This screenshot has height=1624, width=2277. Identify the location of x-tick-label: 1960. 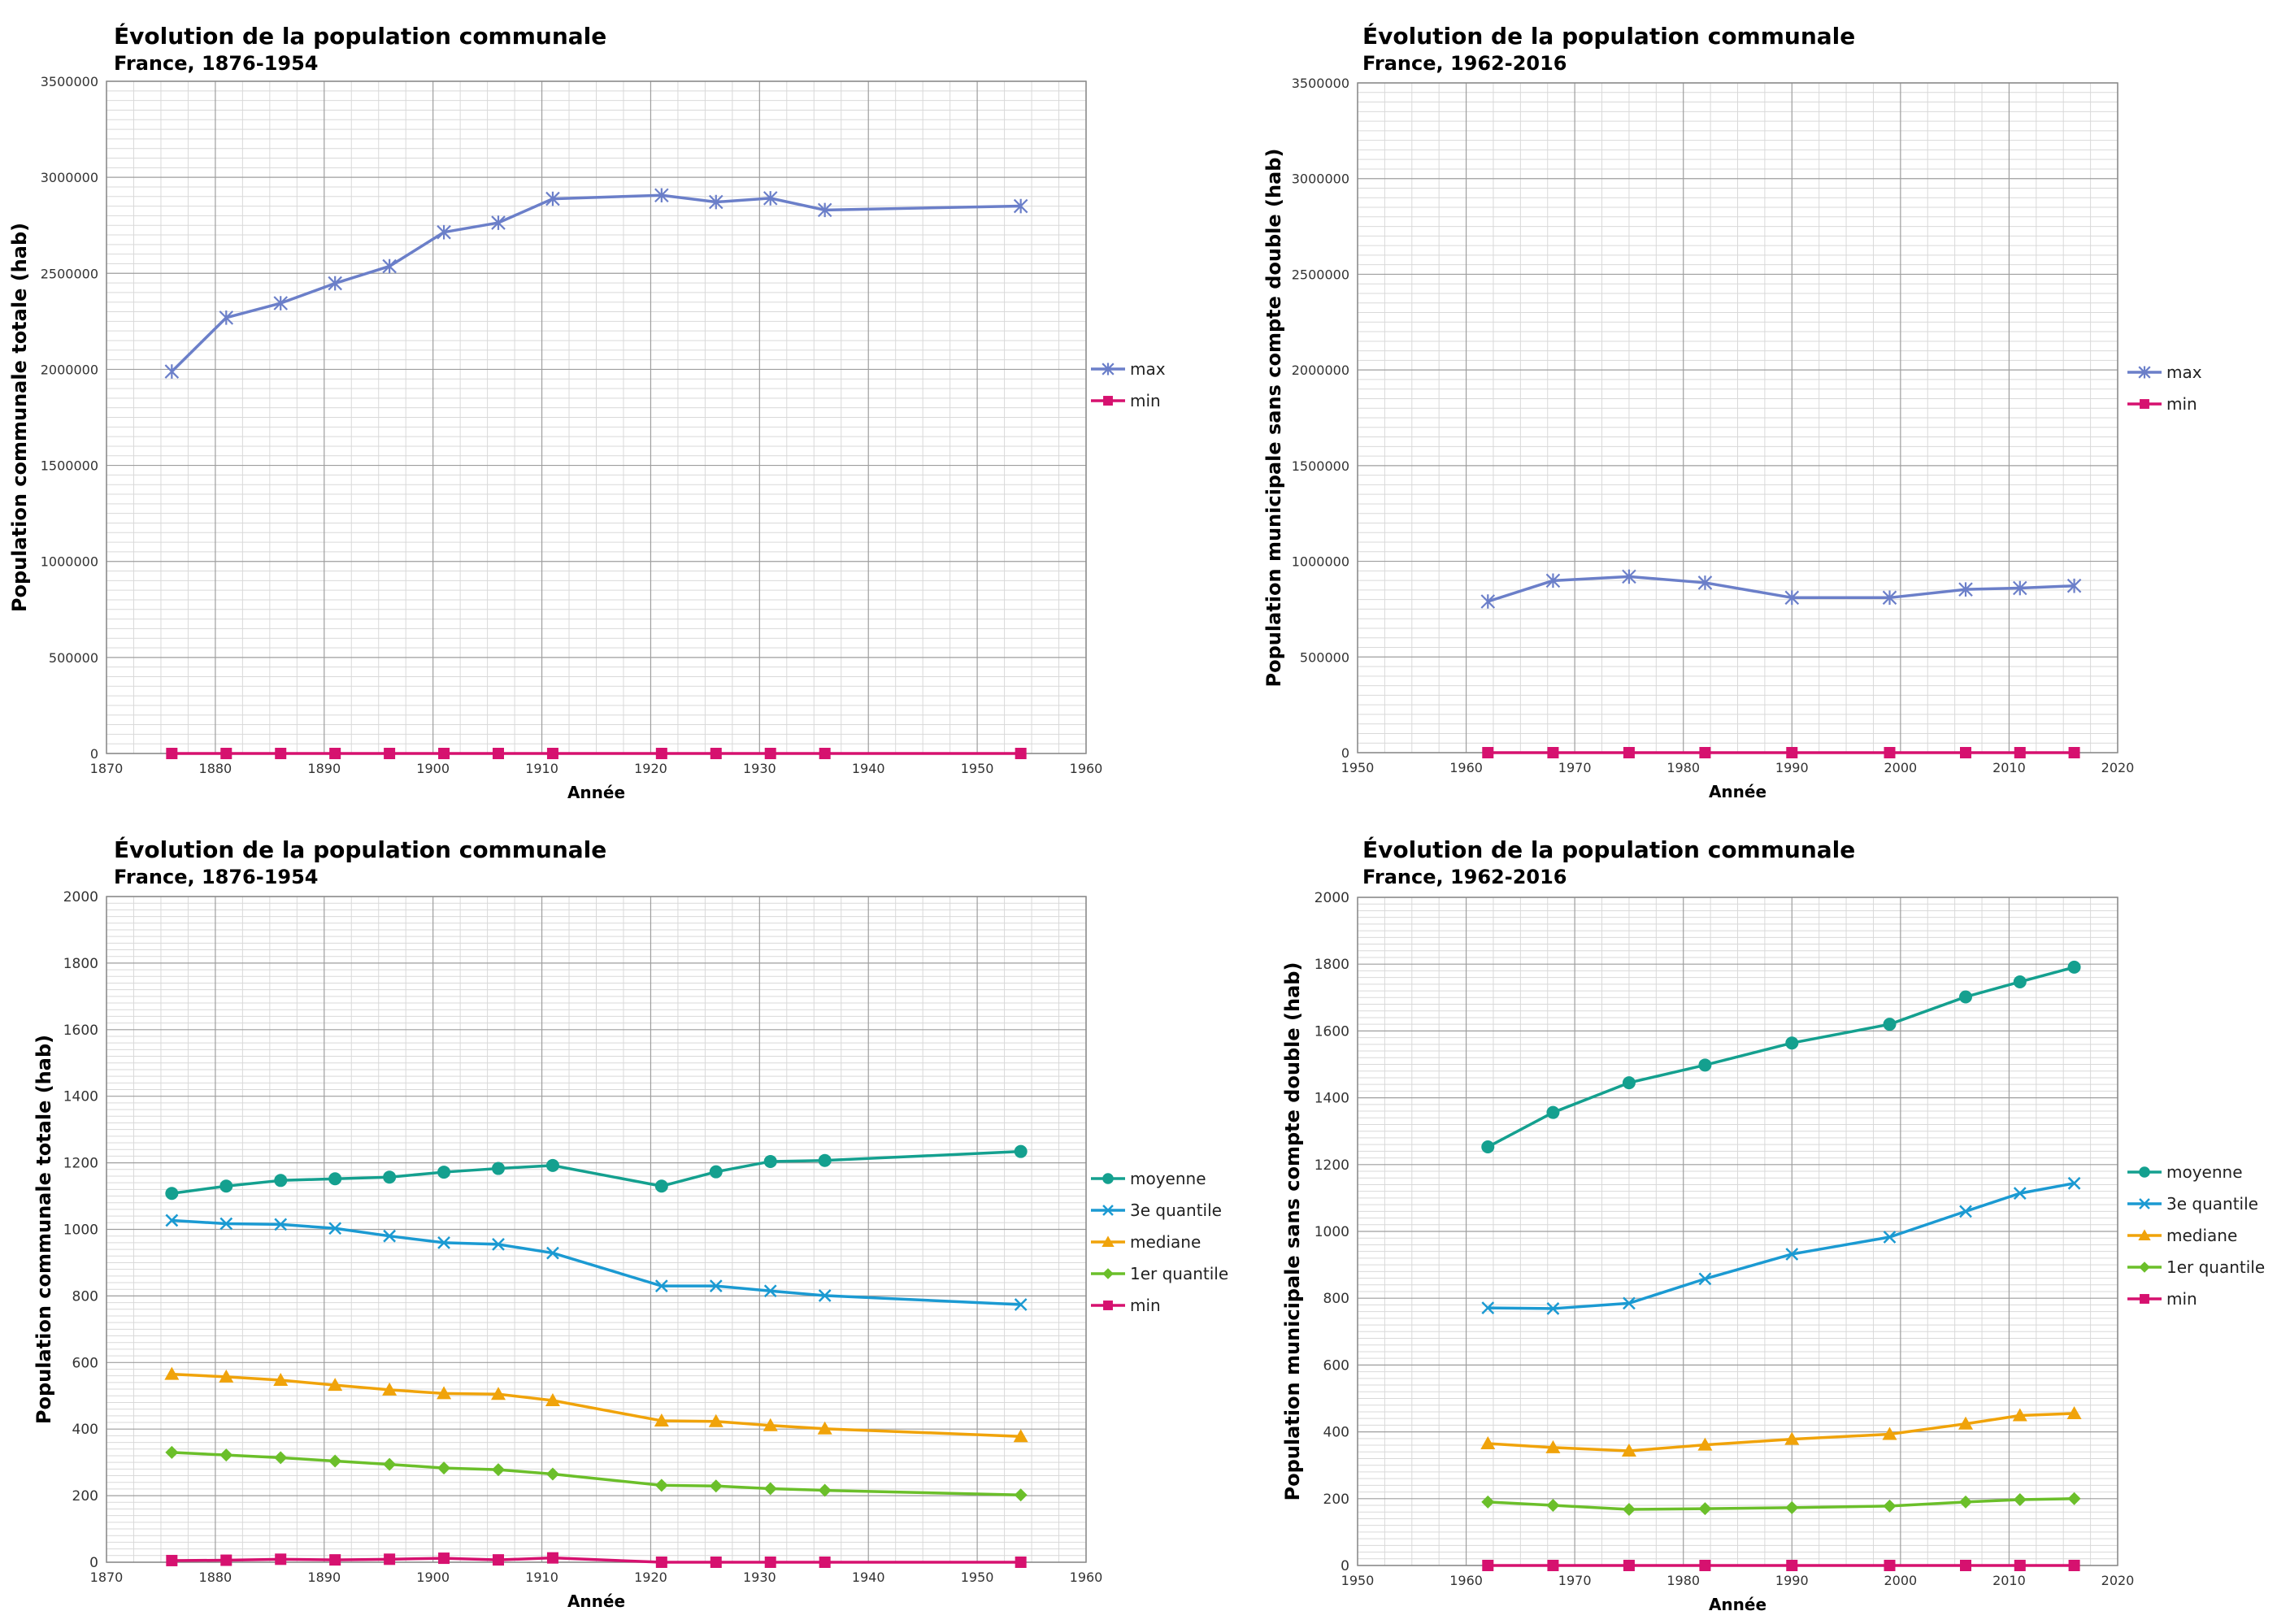
(1466, 767).